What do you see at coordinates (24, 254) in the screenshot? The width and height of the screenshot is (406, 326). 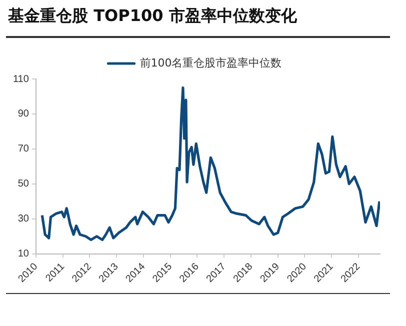 I see `y-tick-label: 10` at bounding box center [24, 254].